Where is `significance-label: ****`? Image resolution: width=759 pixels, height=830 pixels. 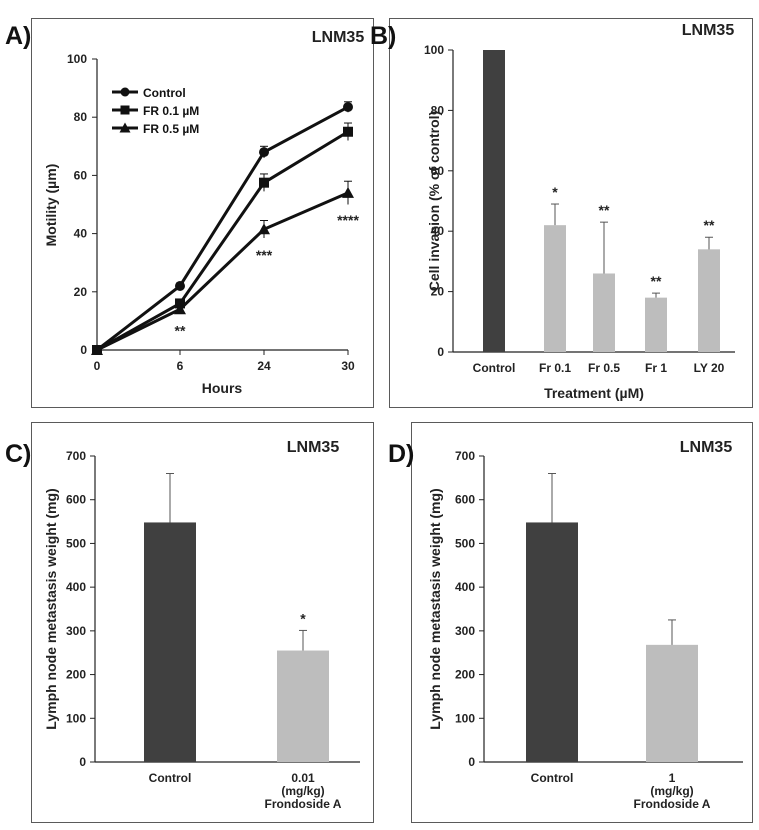
significance-label: **** is located at coordinates (348, 220).